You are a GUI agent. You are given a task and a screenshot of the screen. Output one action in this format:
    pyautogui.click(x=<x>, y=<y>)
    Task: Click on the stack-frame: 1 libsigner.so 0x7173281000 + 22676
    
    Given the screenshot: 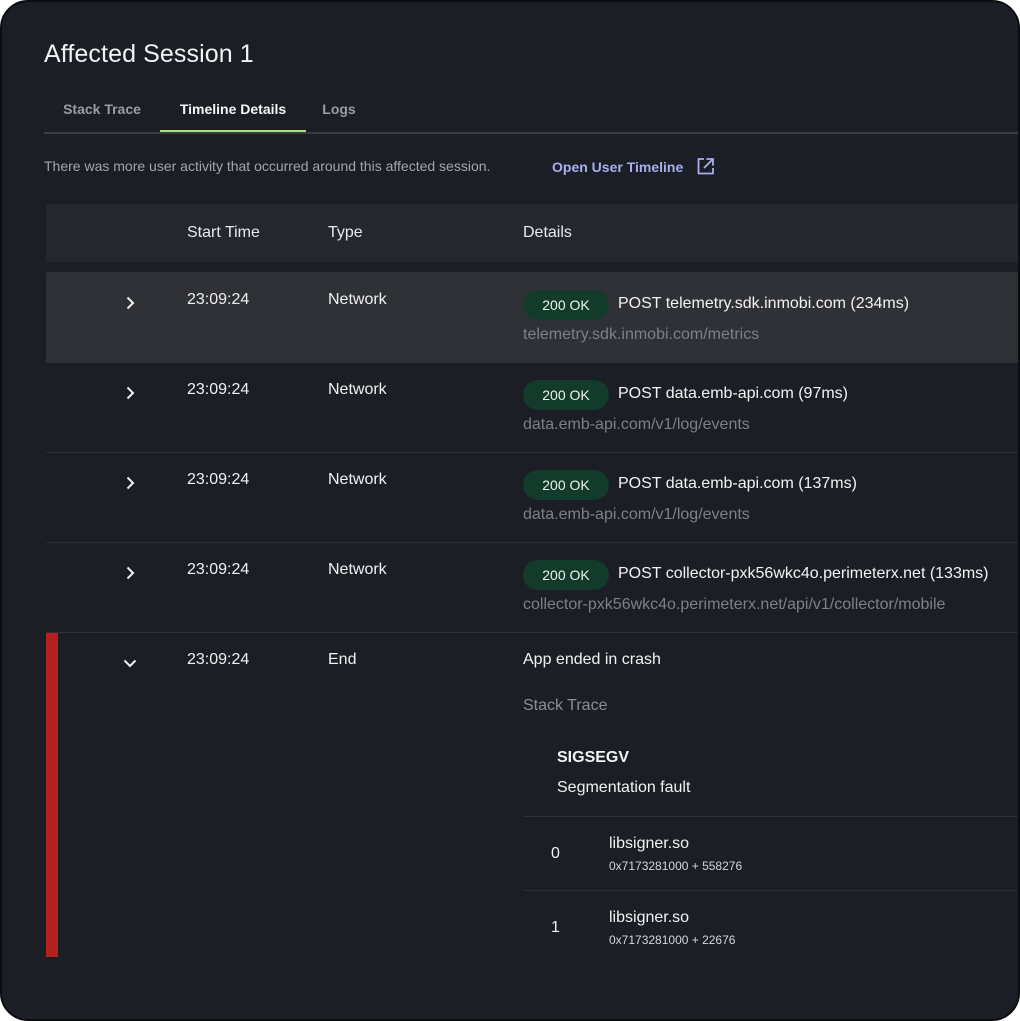 What is the action you would take?
    pyautogui.click(x=770, y=927)
    